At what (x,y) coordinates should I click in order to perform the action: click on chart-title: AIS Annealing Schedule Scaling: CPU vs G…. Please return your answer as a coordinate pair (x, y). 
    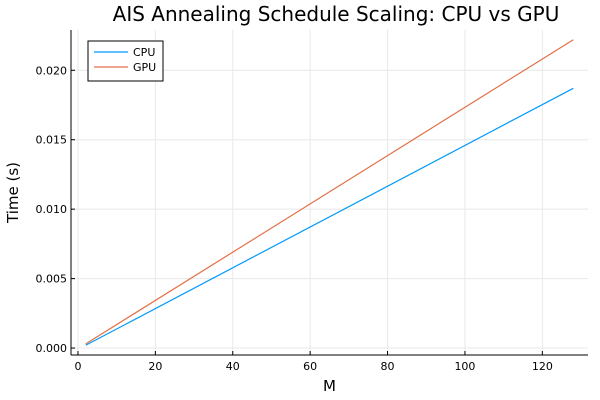
    Looking at the image, I should click on (336, 14).